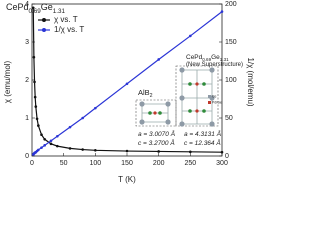 This screenshot has height=240, width=320. I want to click on text-part: a = 4.3131 Å, so click(202, 133).